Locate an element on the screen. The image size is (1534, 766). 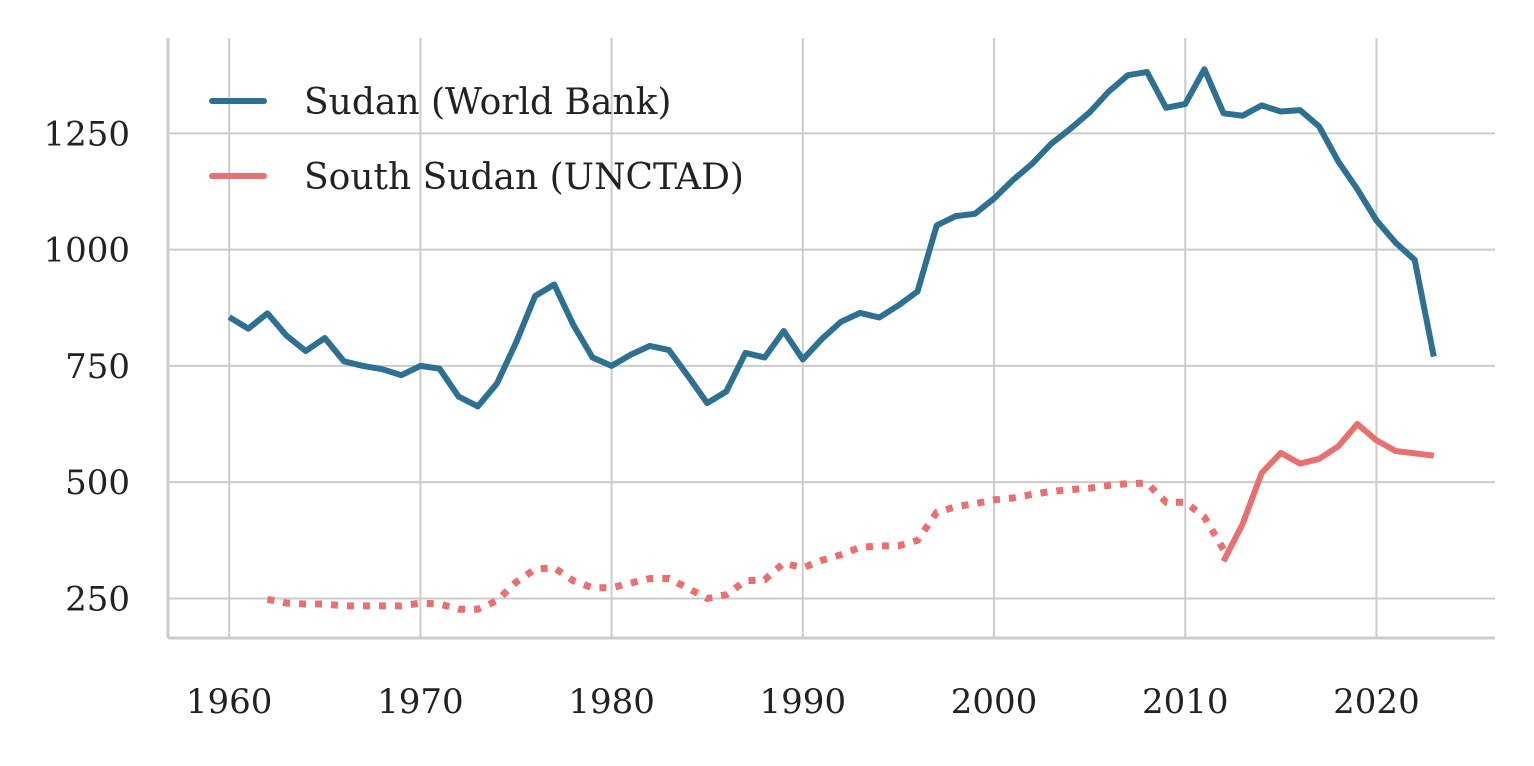
y-tick-label: 1000 is located at coordinates (86, 251).